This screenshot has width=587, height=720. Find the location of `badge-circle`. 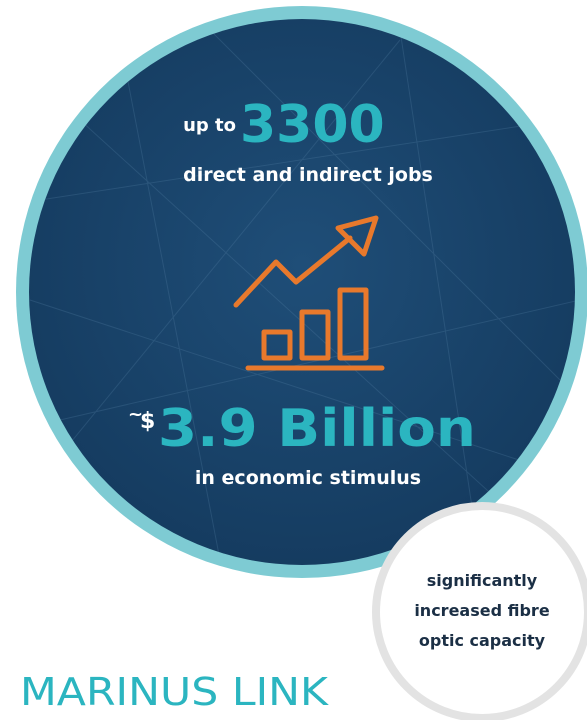

badge-circle is located at coordinates (479, 611).